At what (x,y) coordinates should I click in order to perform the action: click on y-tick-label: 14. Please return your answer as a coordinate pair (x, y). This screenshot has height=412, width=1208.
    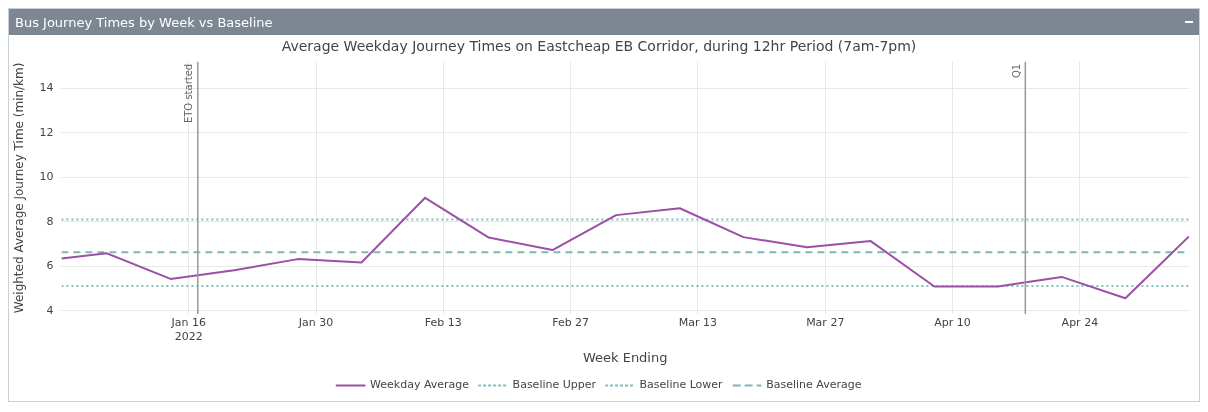
    Looking at the image, I should click on (46, 88).